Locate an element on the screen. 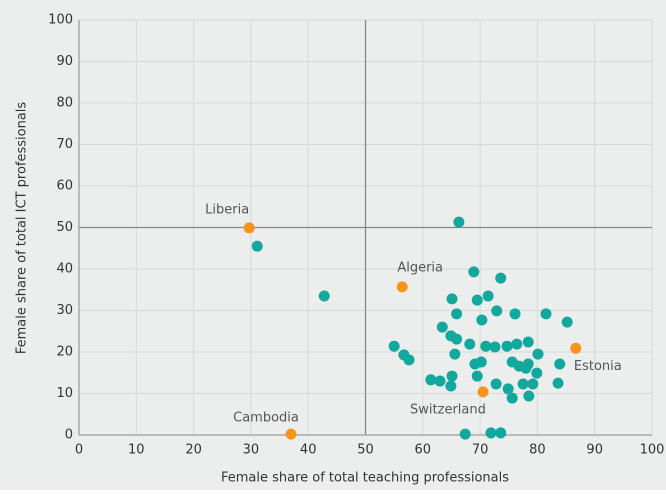 The image size is (666, 494). y-tick-label: 60 is located at coordinates (64, 186).